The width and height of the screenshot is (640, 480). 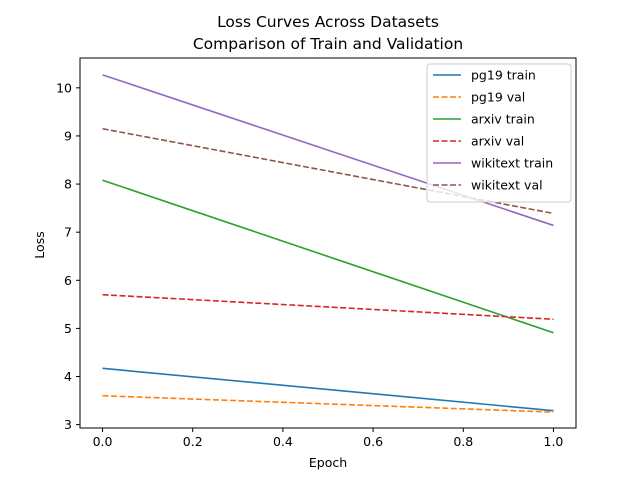 I want to click on legend-label: wikitext train, so click(x=512, y=163).